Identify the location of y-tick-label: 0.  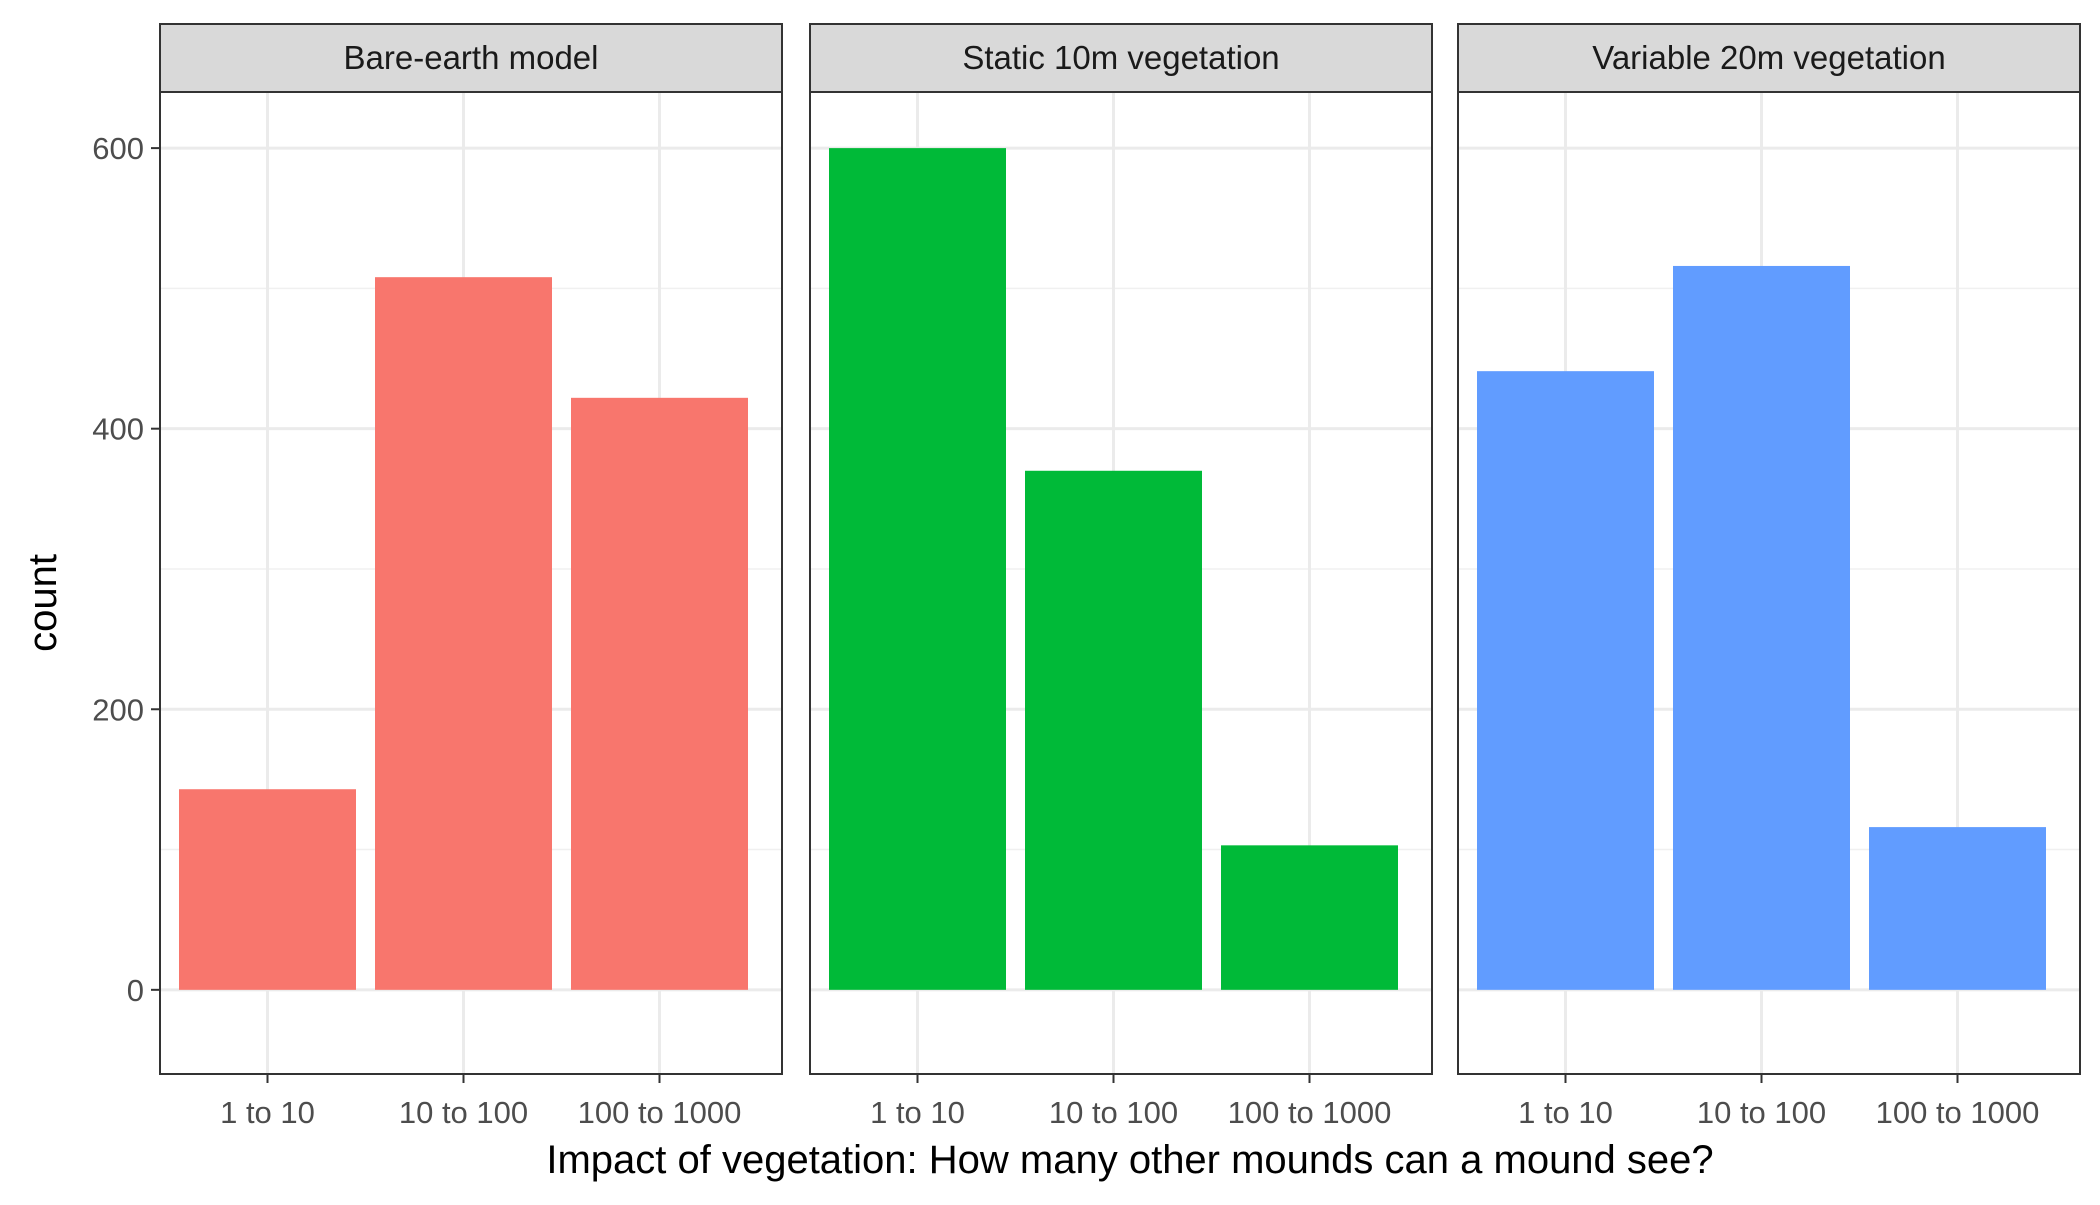
(135, 990).